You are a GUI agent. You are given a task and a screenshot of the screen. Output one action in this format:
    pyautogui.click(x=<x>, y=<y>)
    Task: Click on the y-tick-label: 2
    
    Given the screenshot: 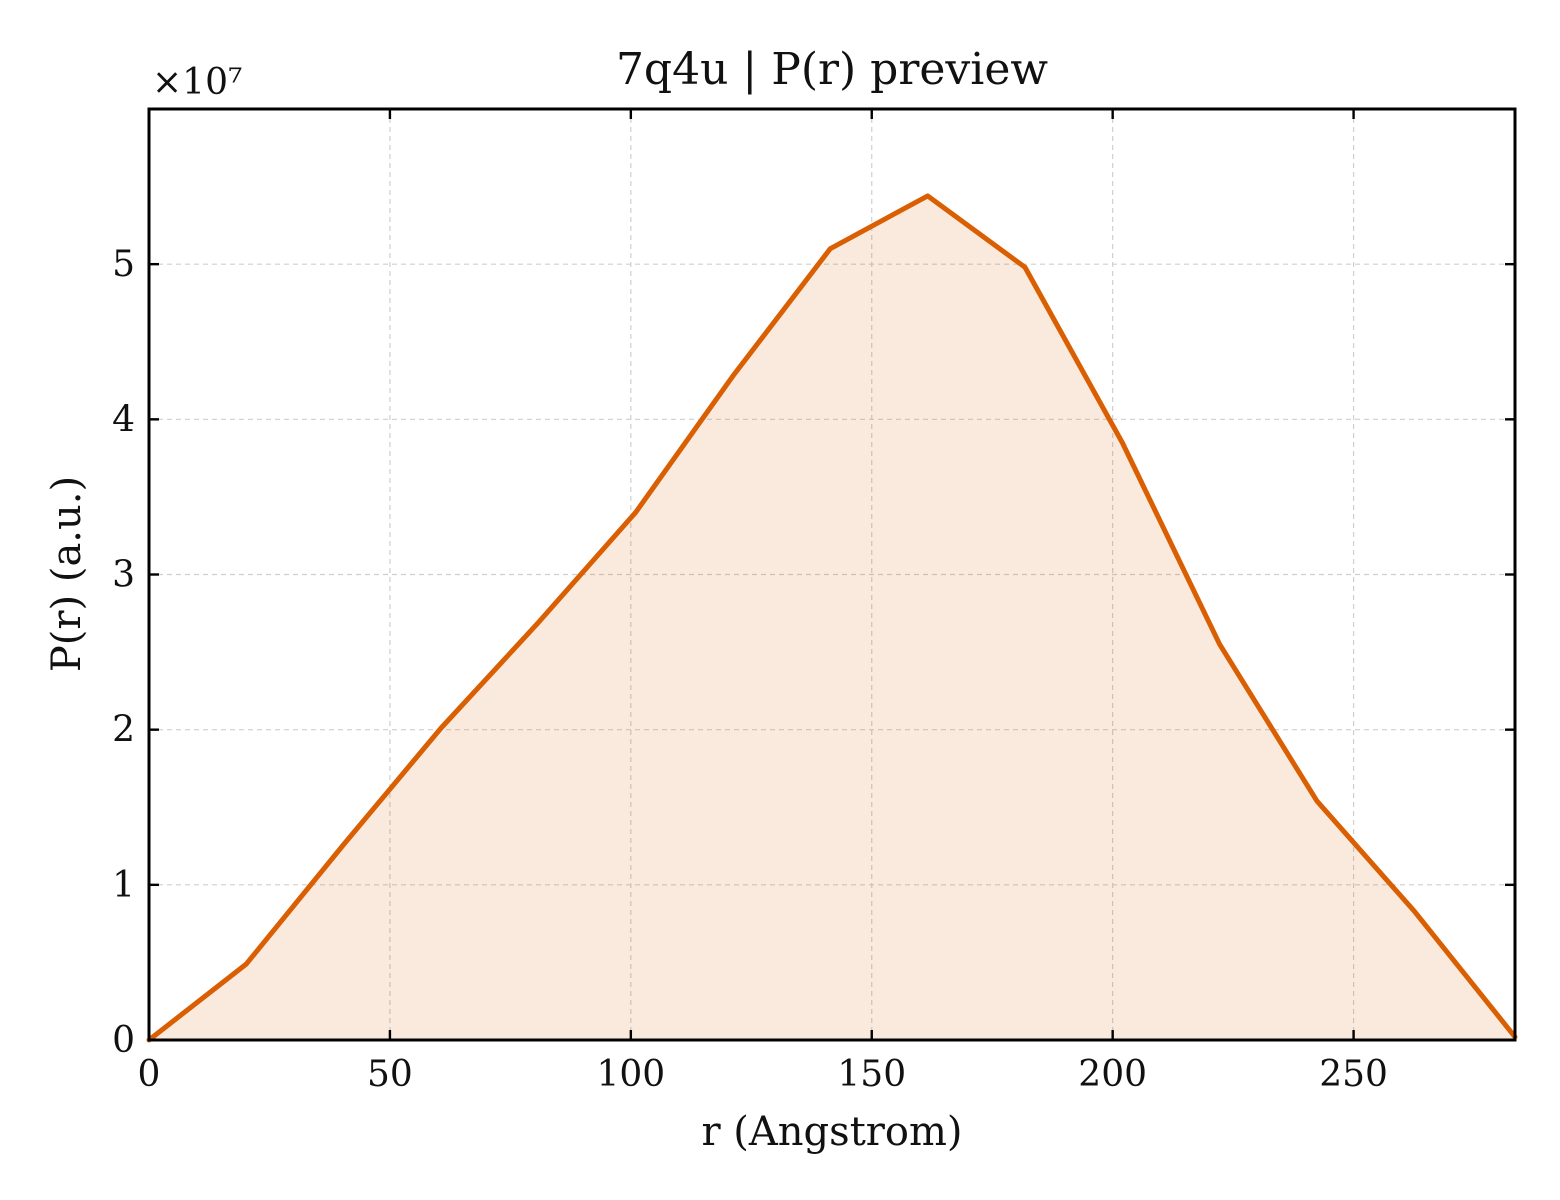 What is the action you would take?
    pyautogui.click(x=123, y=730)
    